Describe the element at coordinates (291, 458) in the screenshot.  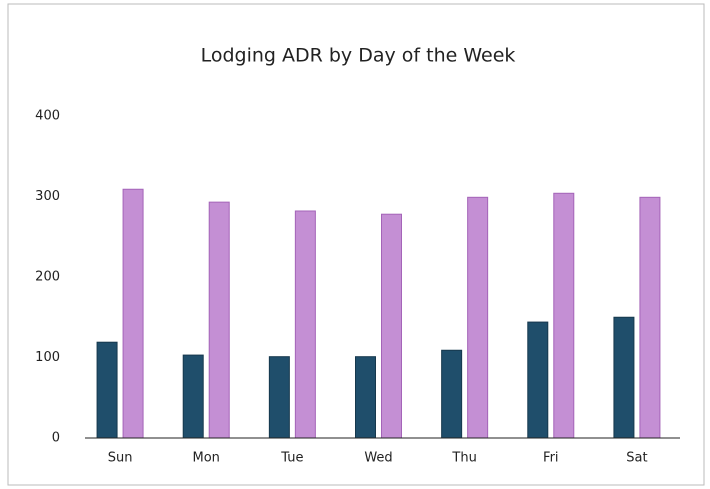
I see `x-tick-label: Tue` at that location.